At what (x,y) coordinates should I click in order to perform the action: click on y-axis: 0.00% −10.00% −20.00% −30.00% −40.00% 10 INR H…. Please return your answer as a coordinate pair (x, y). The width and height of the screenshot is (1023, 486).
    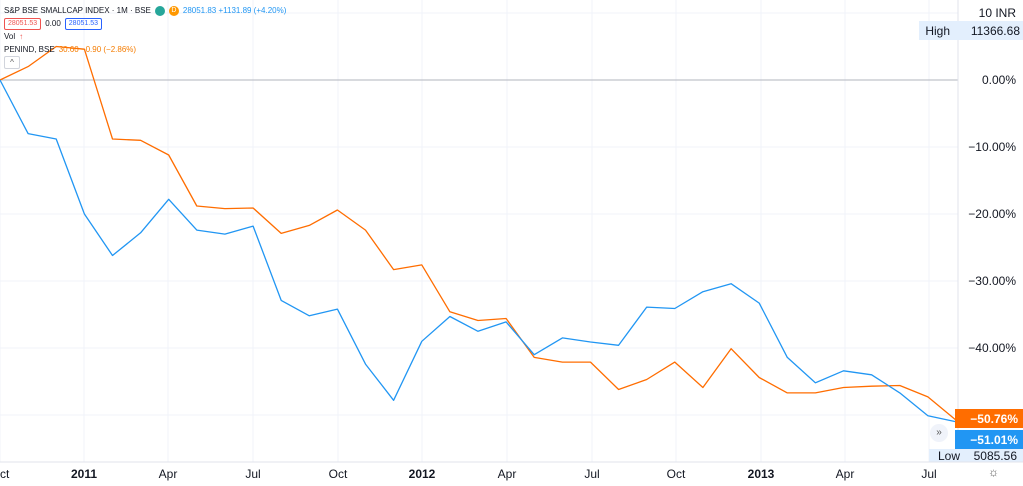
    Looking at the image, I should click on (971, 243).